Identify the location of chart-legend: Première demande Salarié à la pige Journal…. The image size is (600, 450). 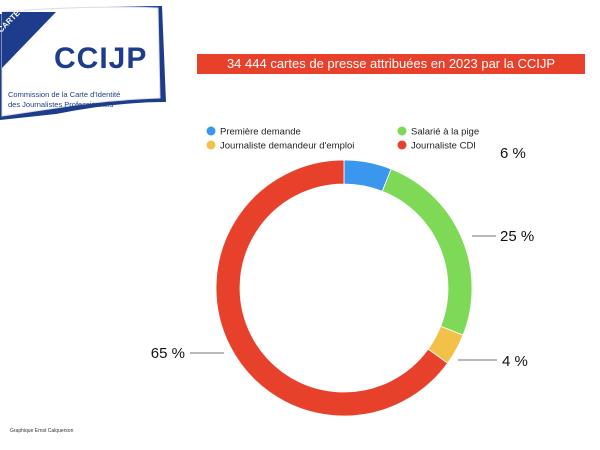
(342, 139).